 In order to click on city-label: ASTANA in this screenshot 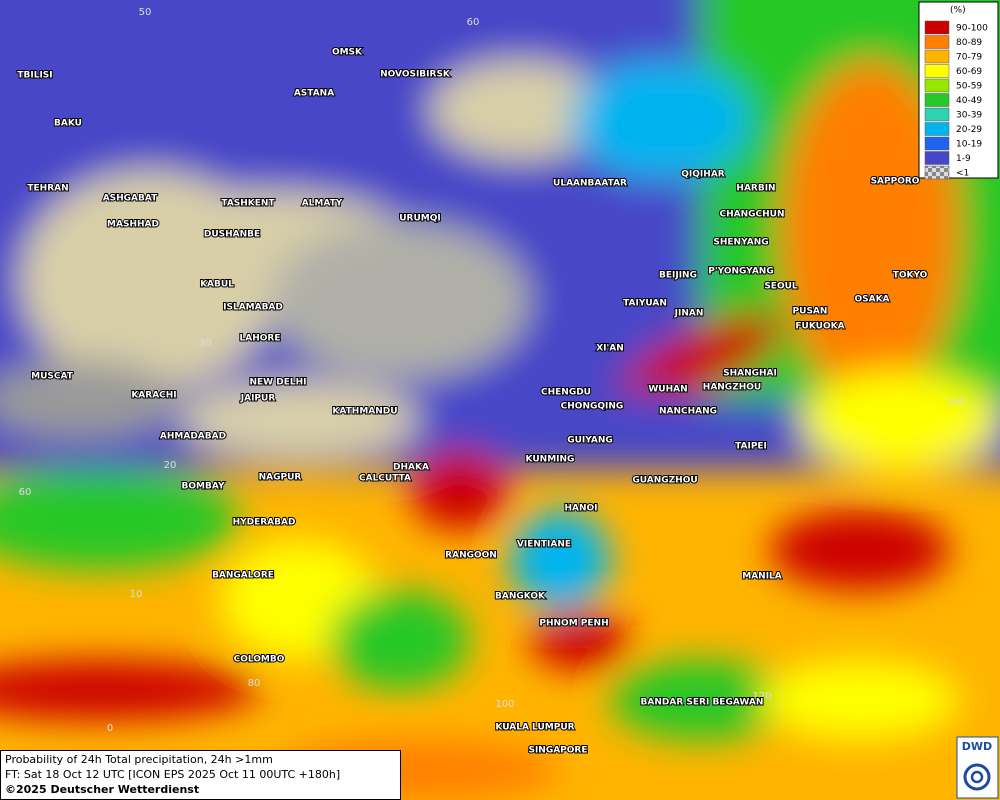, I will do `click(314, 94)`.